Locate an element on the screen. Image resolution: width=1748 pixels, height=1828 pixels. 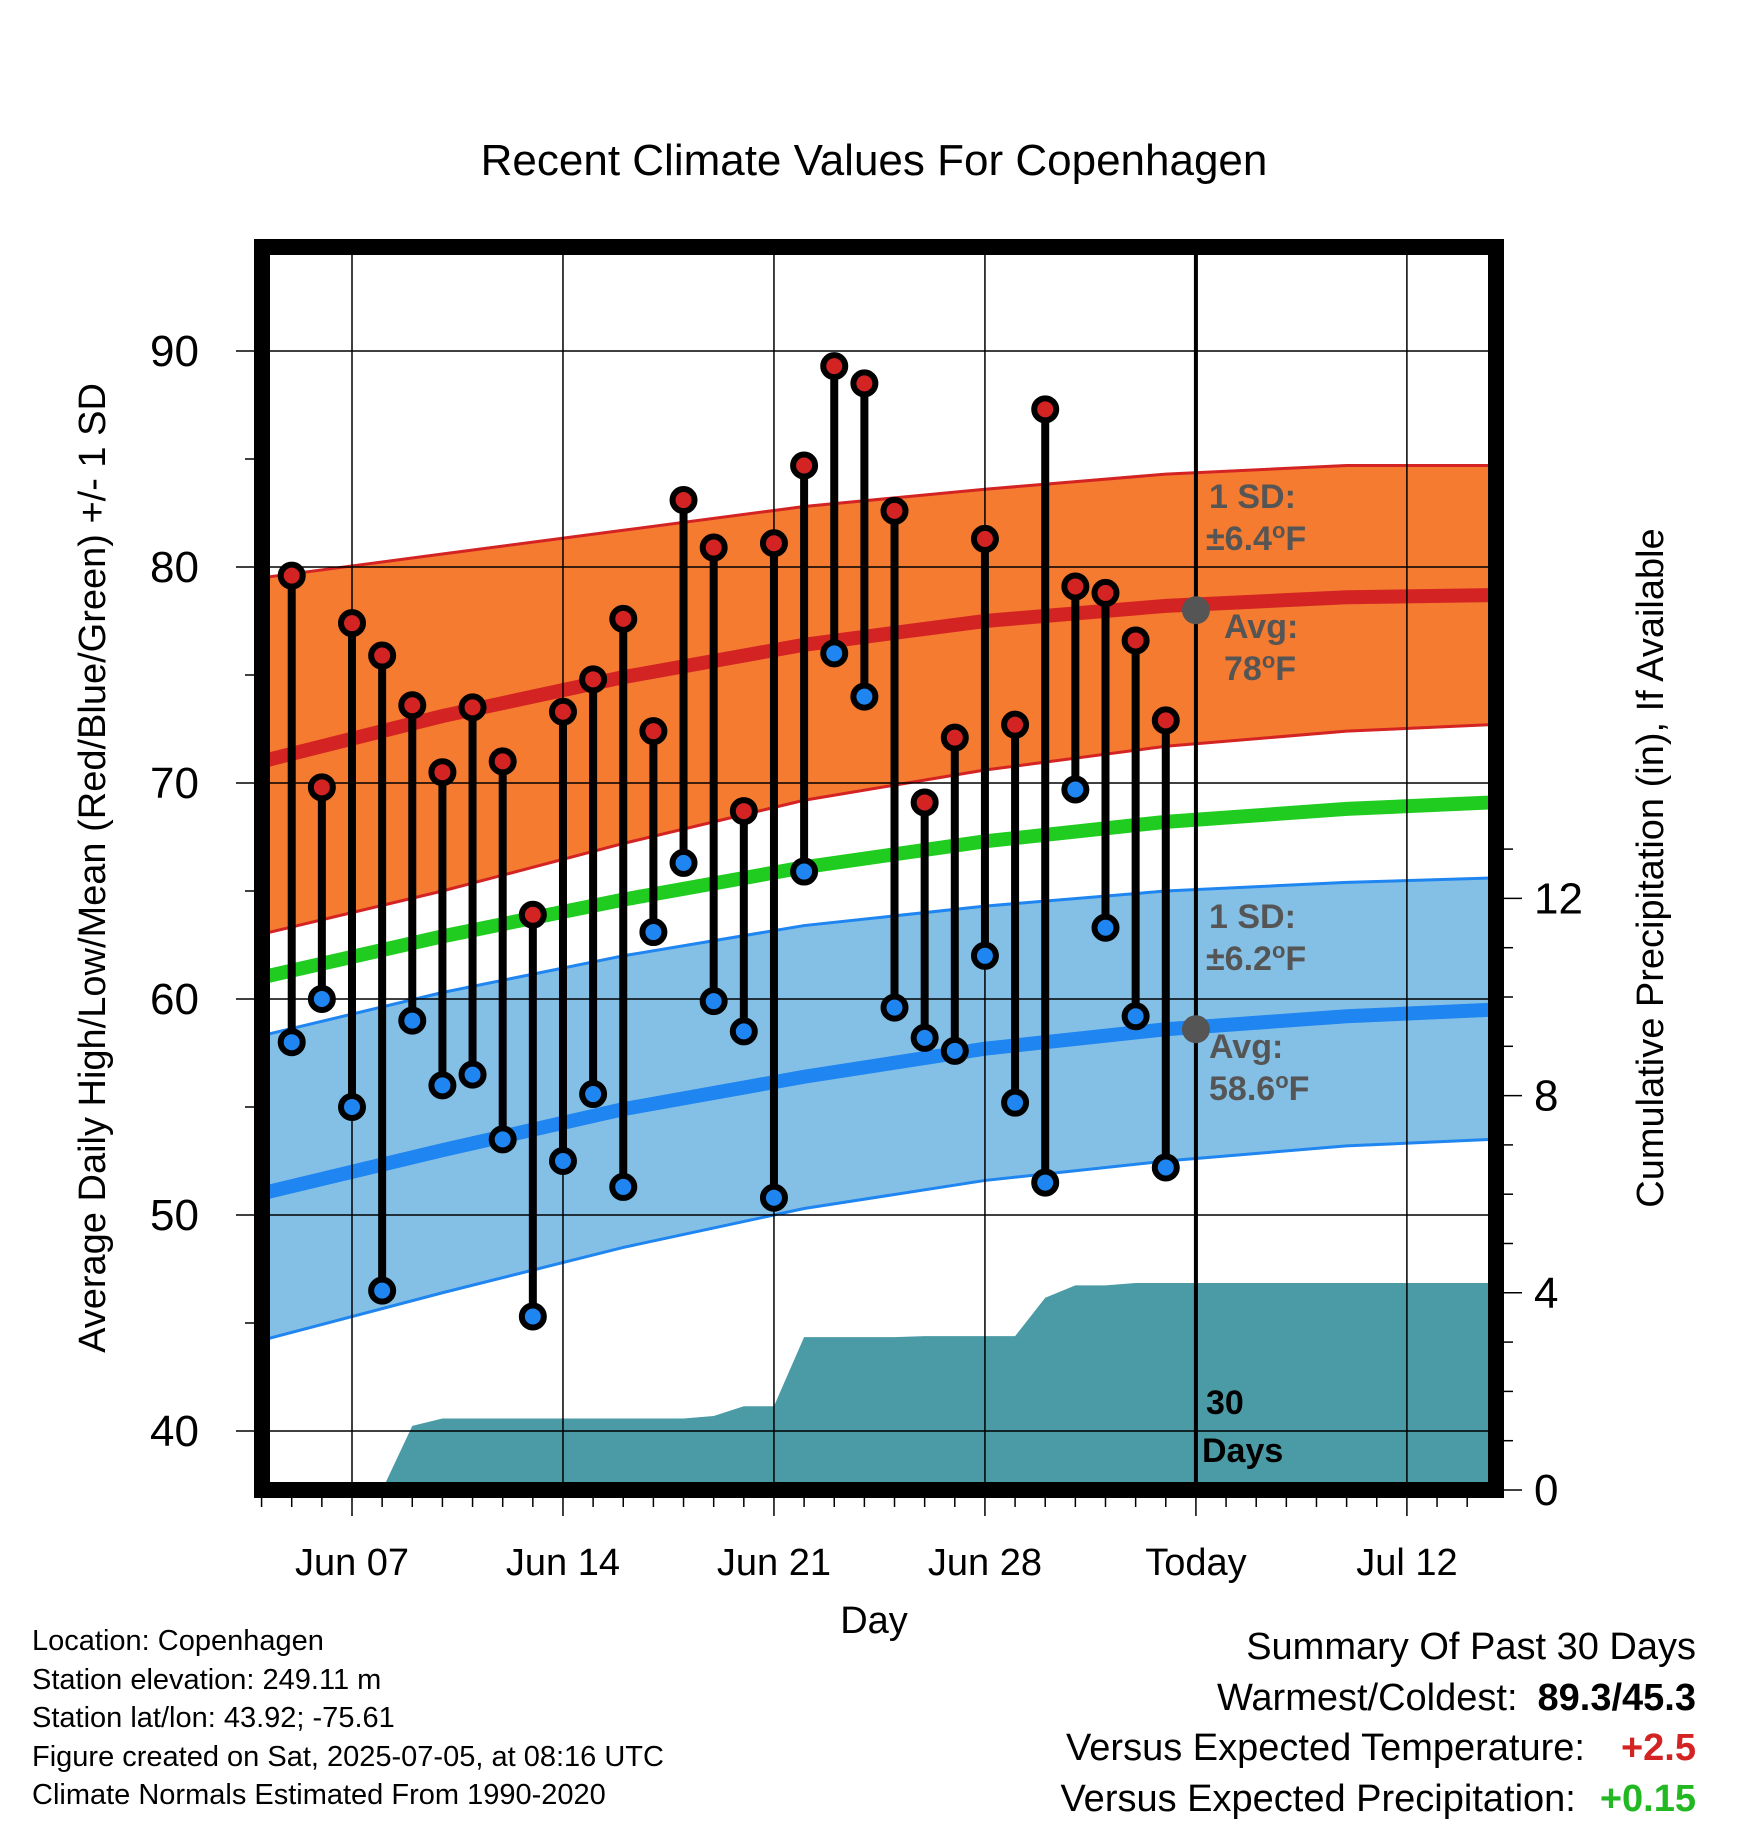
low-avg-value: 58.6oF is located at coordinates (1259, 1088).